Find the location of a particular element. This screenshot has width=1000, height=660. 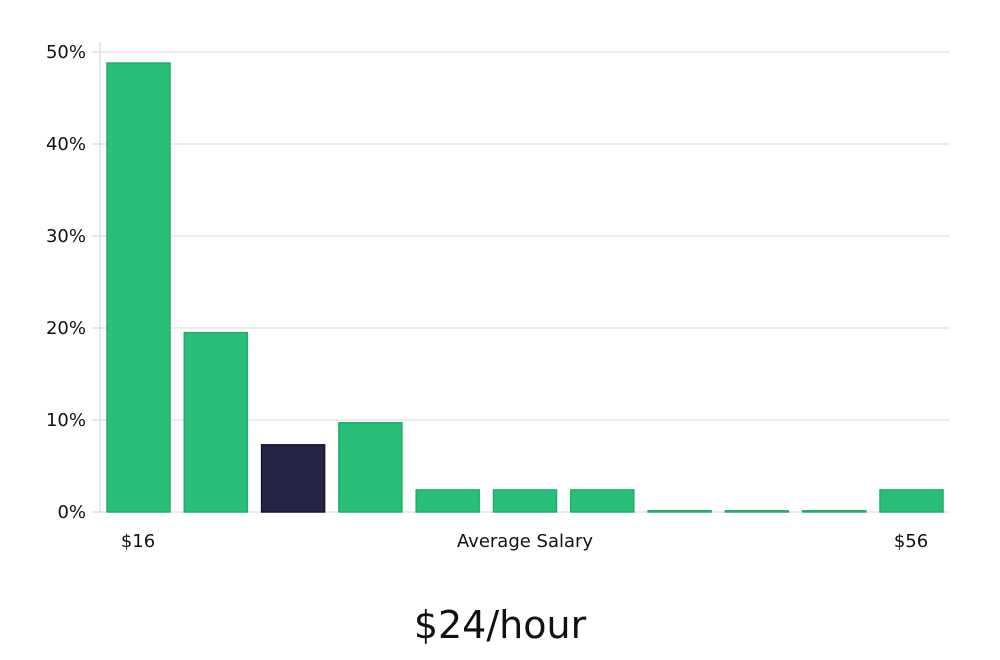

x-end-label: $56 is located at coordinates (911, 541).